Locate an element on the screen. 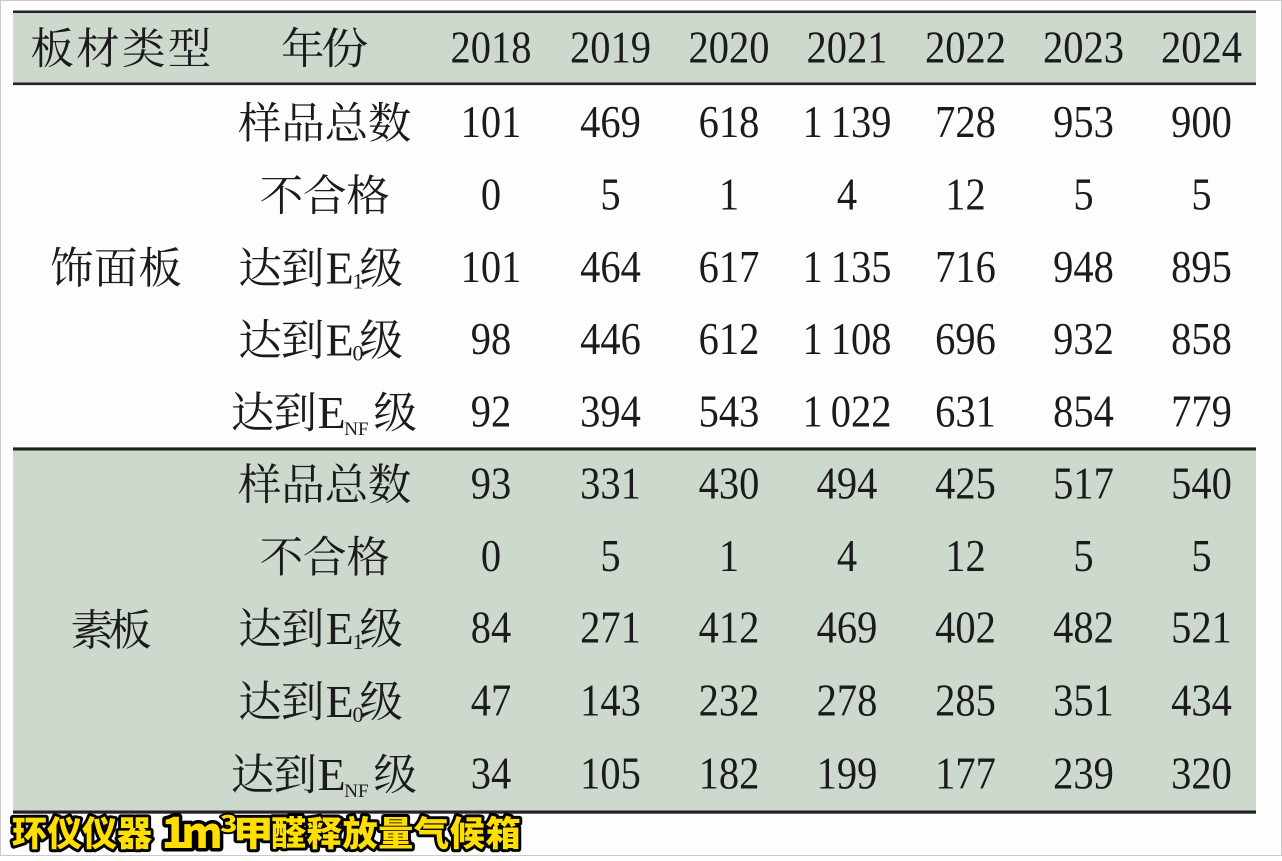  svg-text: 631 is located at coordinates (965, 411).